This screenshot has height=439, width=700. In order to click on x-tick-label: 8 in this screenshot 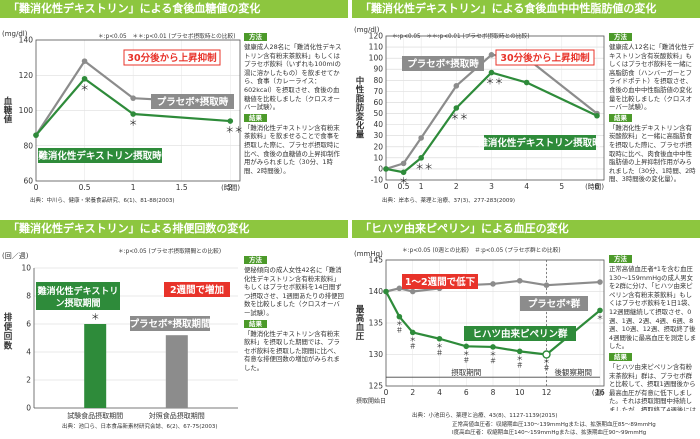, I will do `click(493, 392)`.